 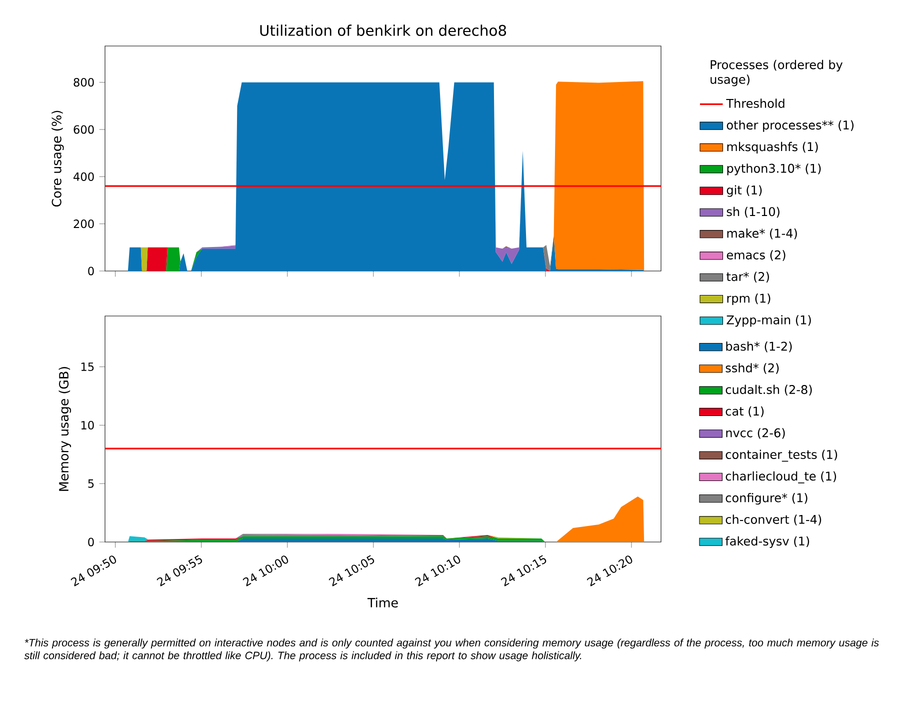 What do you see at coordinates (776, 73) in the screenshot?
I see `legend-title: Processes (ordered by usage)` at bounding box center [776, 73].